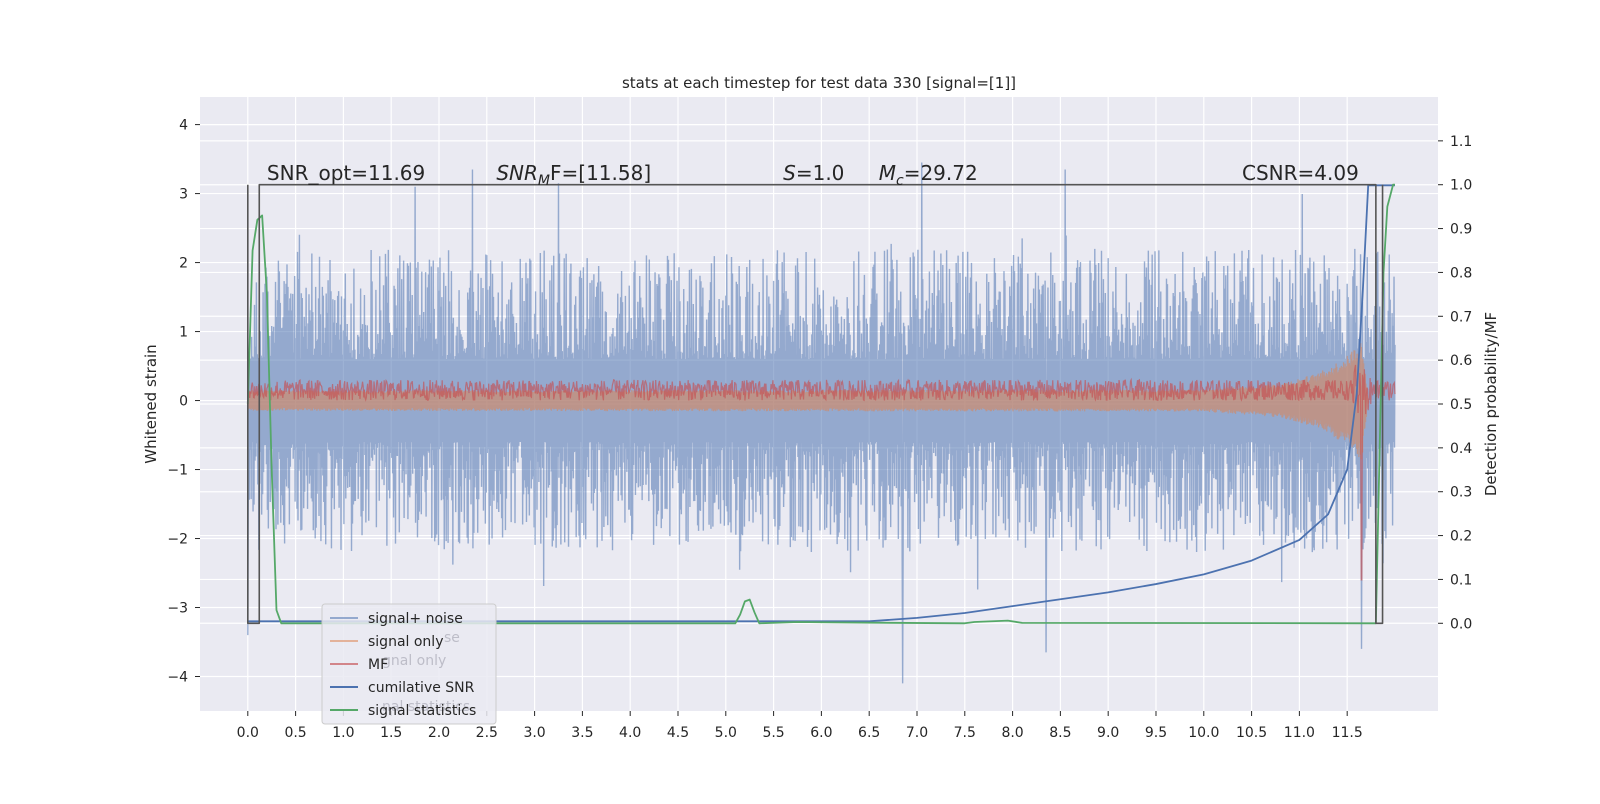 The width and height of the screenshot is (1600, 804). What do you see at coordinates (177, 609) in the screenshot?
I see `y-tick-label: −3` at bounding box center [177, 609].